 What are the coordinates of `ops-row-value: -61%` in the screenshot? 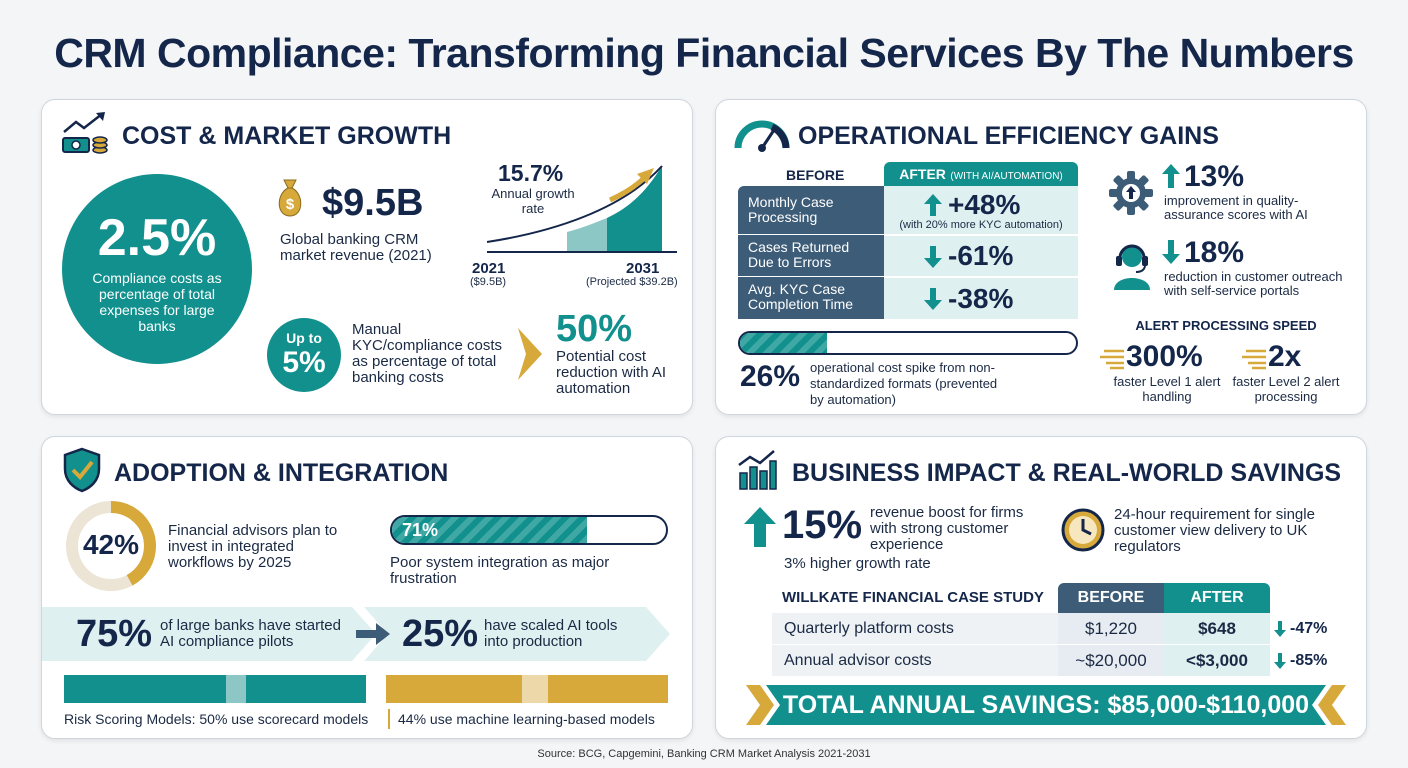 It's located at (981, 255).